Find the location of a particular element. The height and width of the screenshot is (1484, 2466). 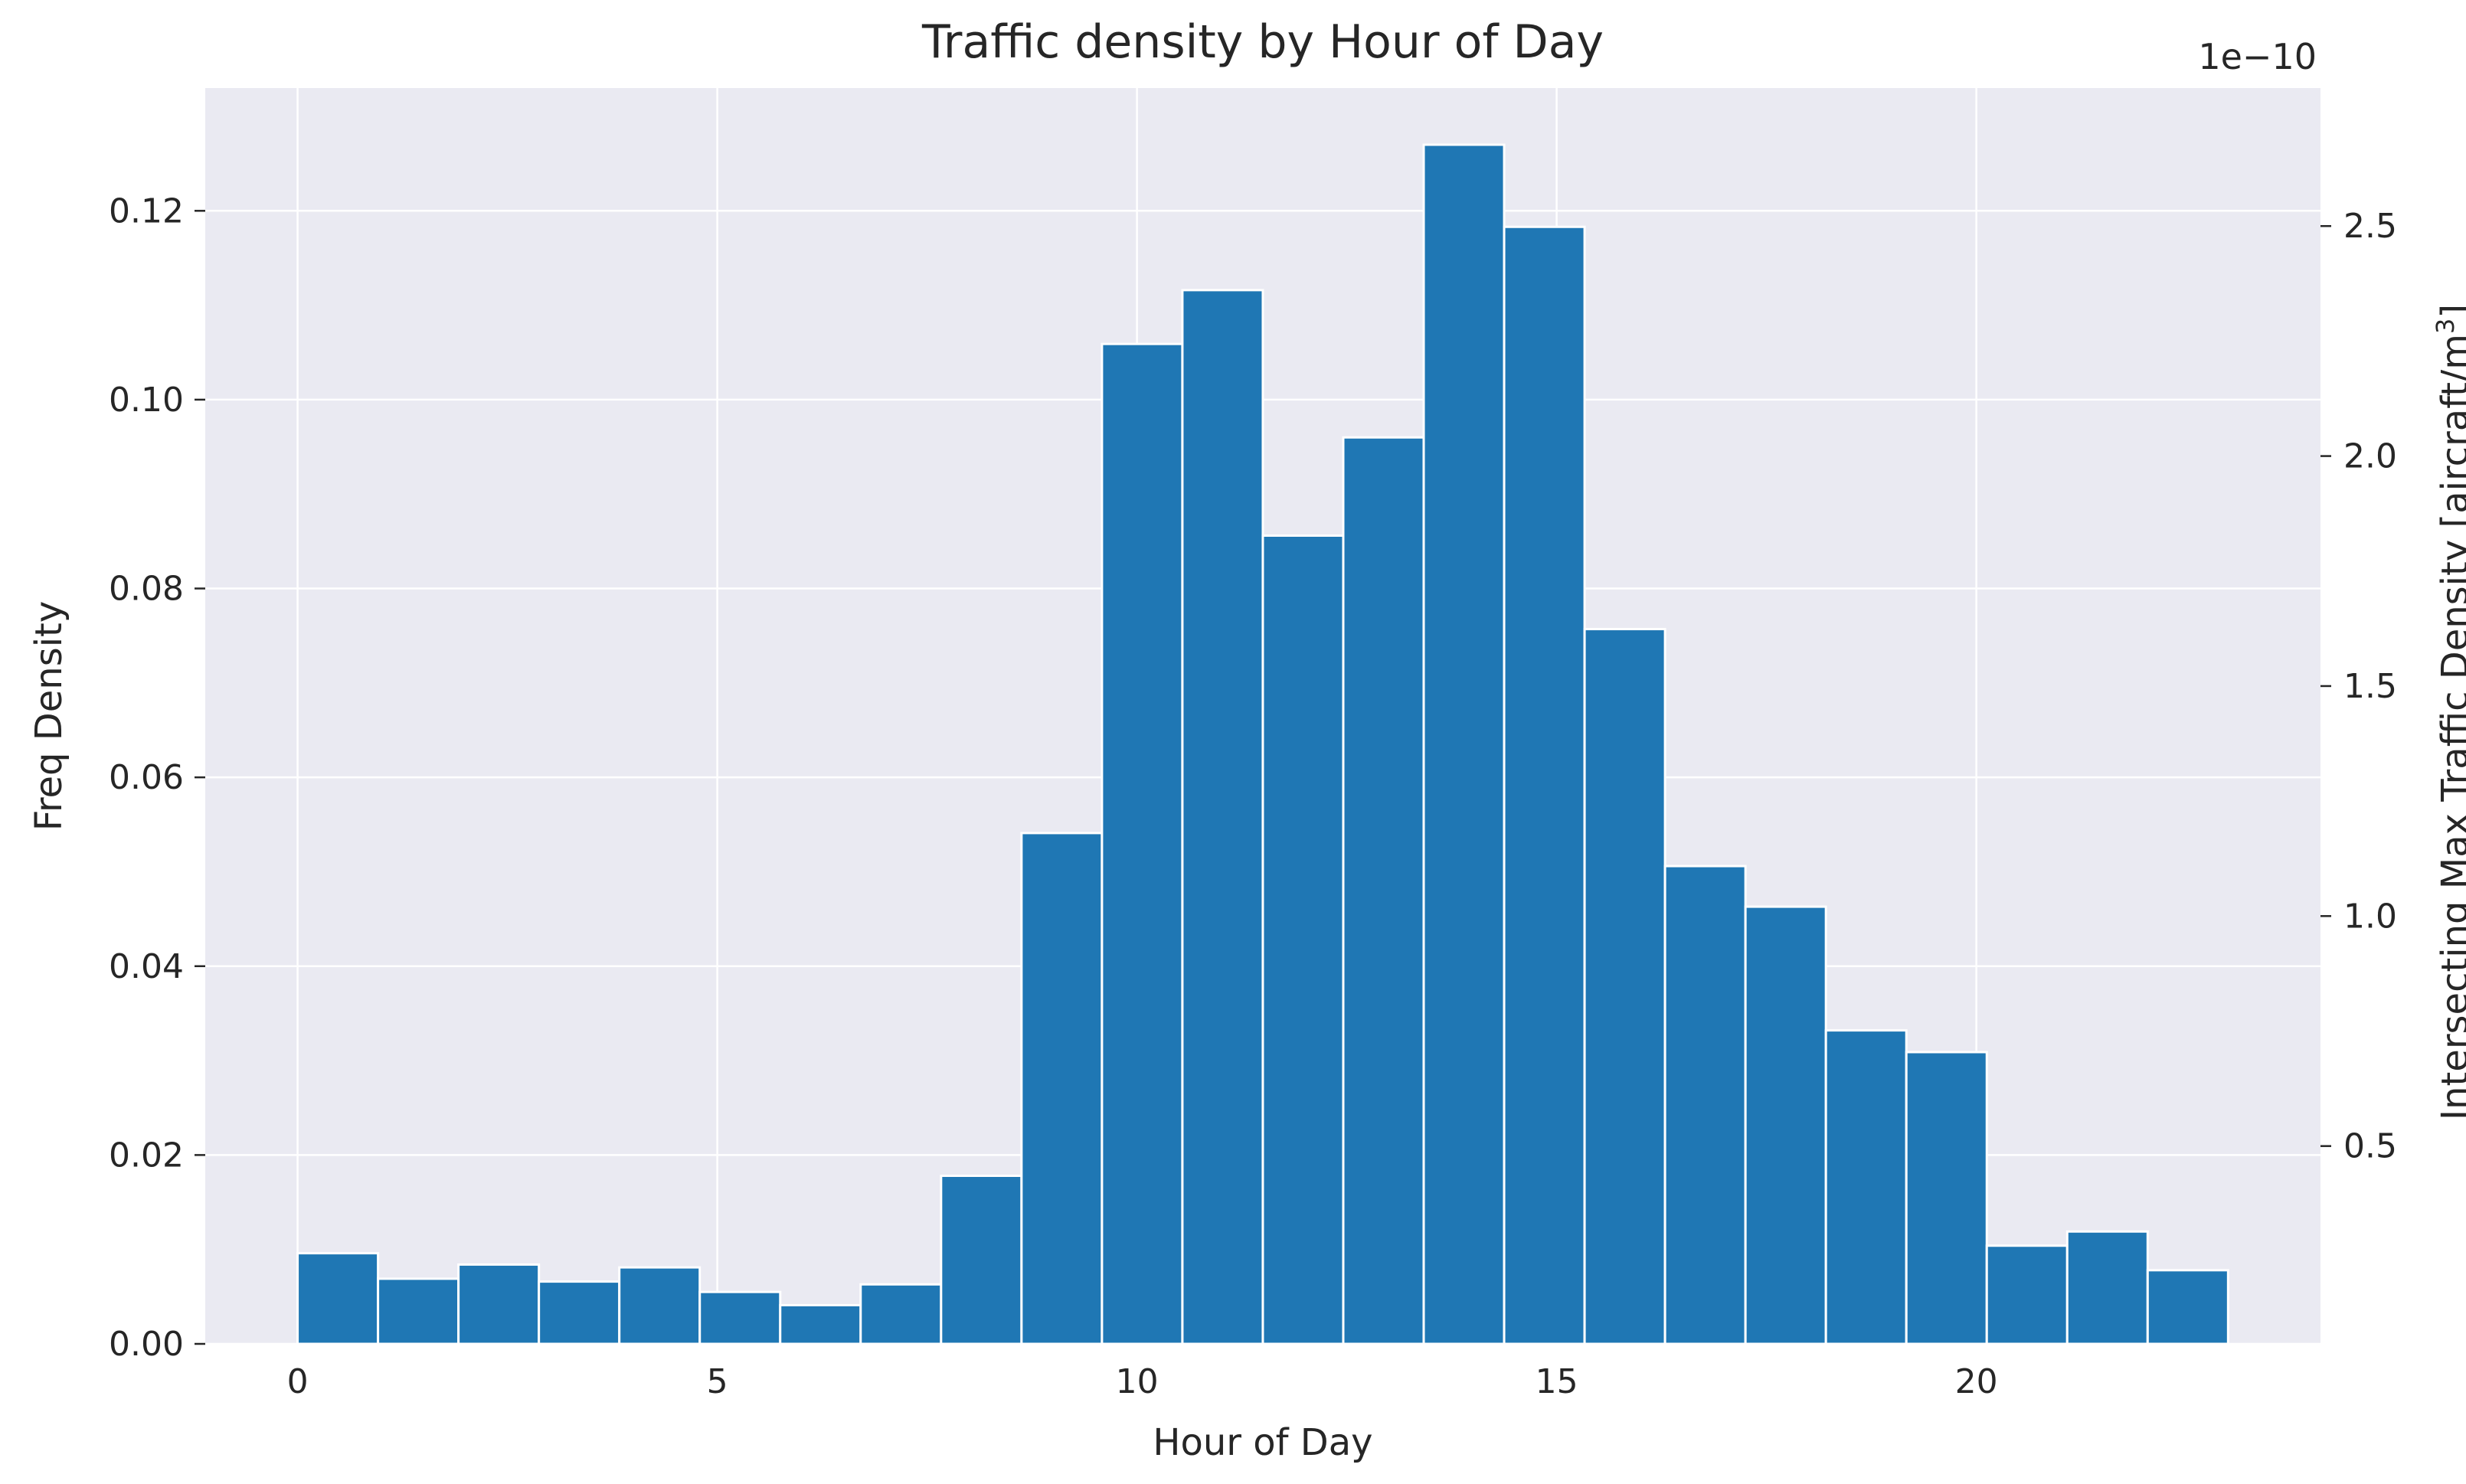

y-tick-label: 0.00 is located at coordinates (146, 1344).